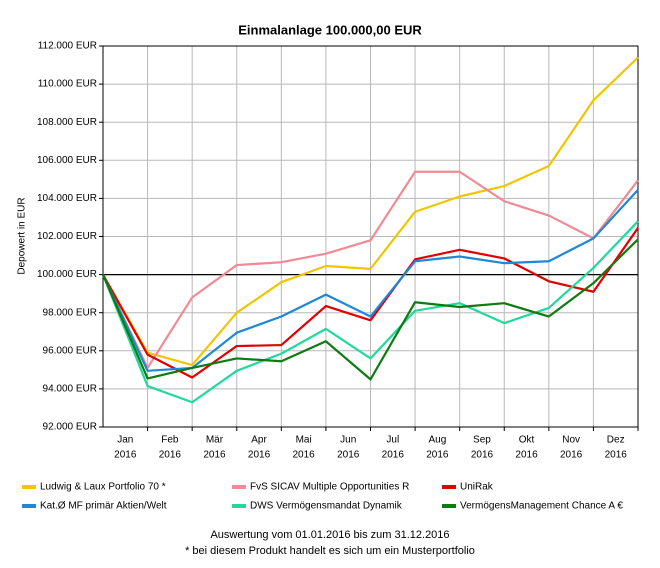 The image size is (660, 568). I want to click on x-tick-label: Apr, so click(259, 440).